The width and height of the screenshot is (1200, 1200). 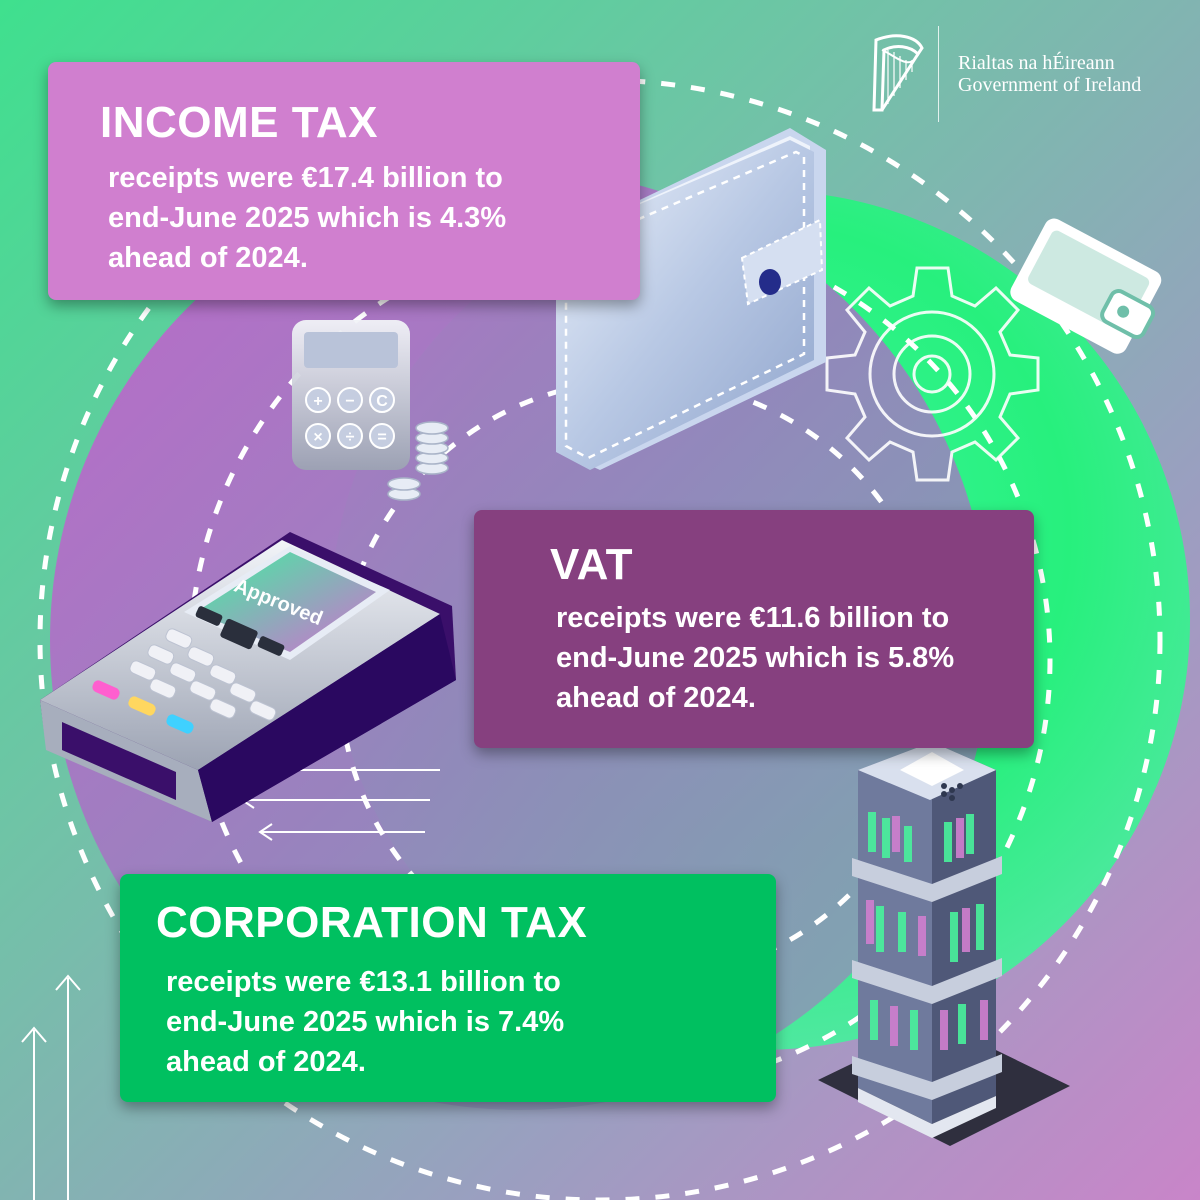 I want to click on calc-key: −, so click(x=349, y=401).